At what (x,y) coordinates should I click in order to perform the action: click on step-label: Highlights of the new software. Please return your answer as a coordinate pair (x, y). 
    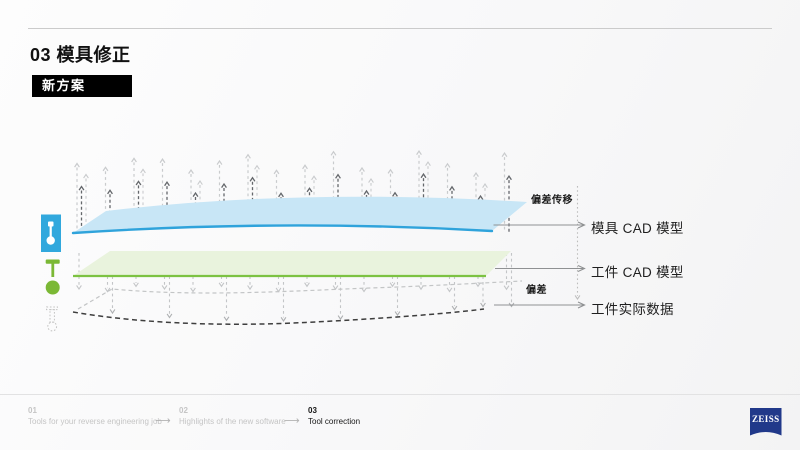
    Looking at the image, I should click on (232, 421).